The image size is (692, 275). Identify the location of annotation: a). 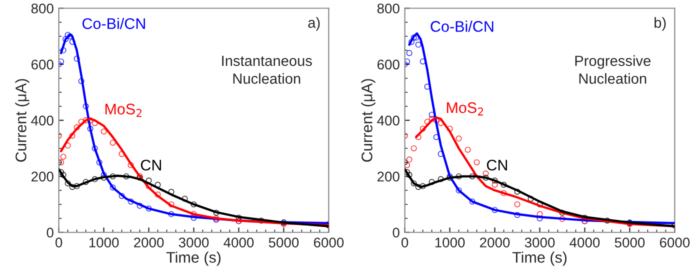
(314, 24).